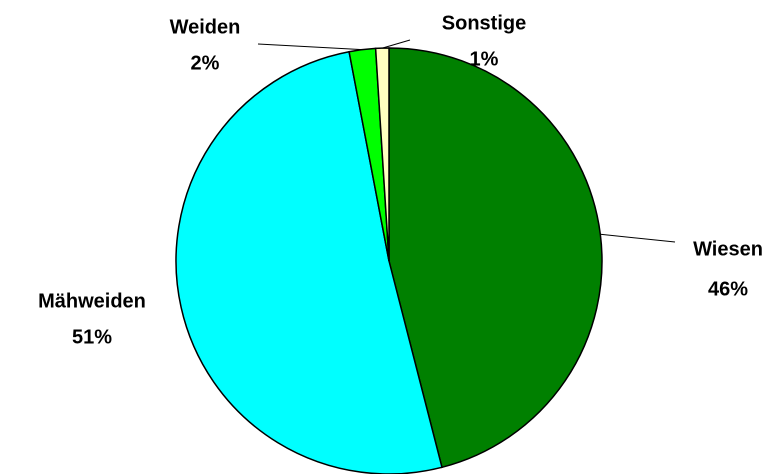  What do you see at coordinates (484, 23) in the screenshot?
I see `slice-label: Sonstige` at bounding box center [484, 23].